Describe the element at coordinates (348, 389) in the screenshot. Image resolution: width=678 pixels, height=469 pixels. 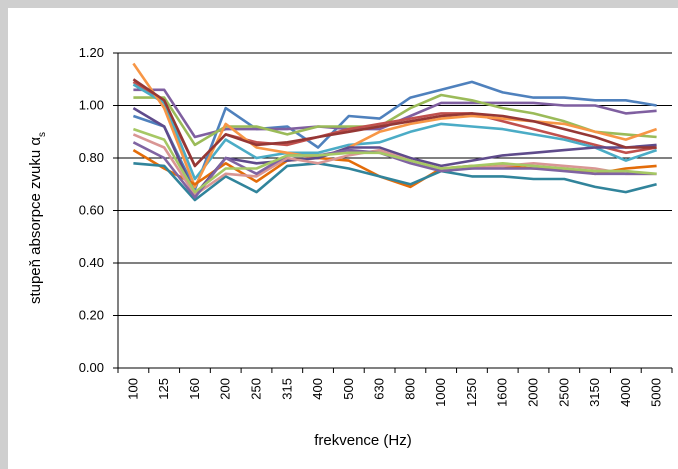
I see `x-tick-label: 500` at that location.